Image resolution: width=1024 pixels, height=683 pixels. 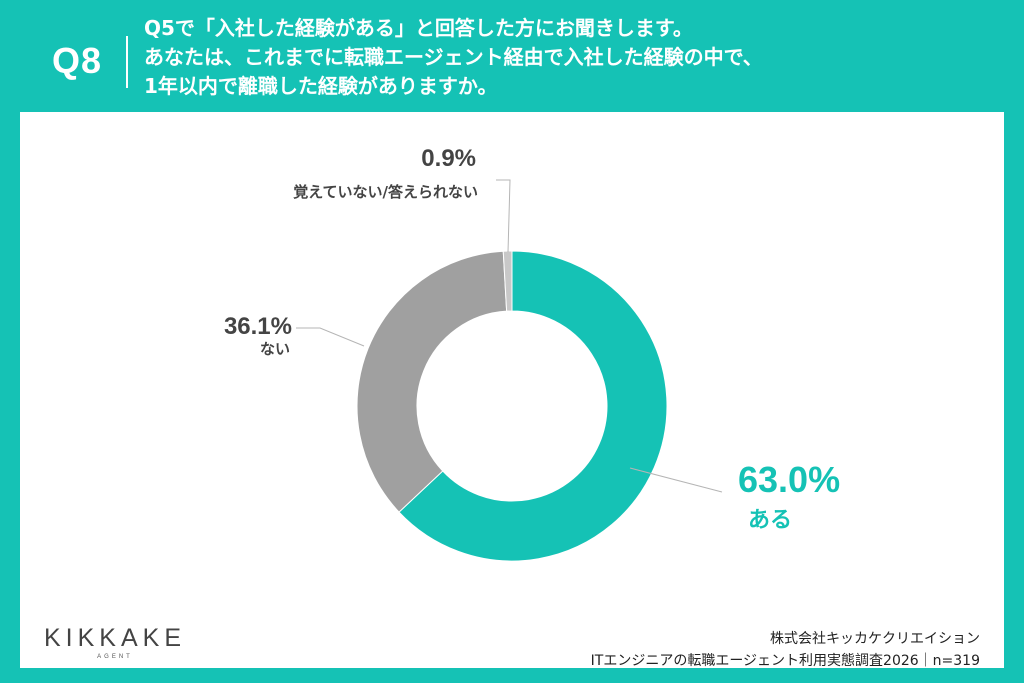 I want to click on question-line-1: Q5で「入社した経験がある」と回答した方にお聞きします。, so click(x=418, y=28).